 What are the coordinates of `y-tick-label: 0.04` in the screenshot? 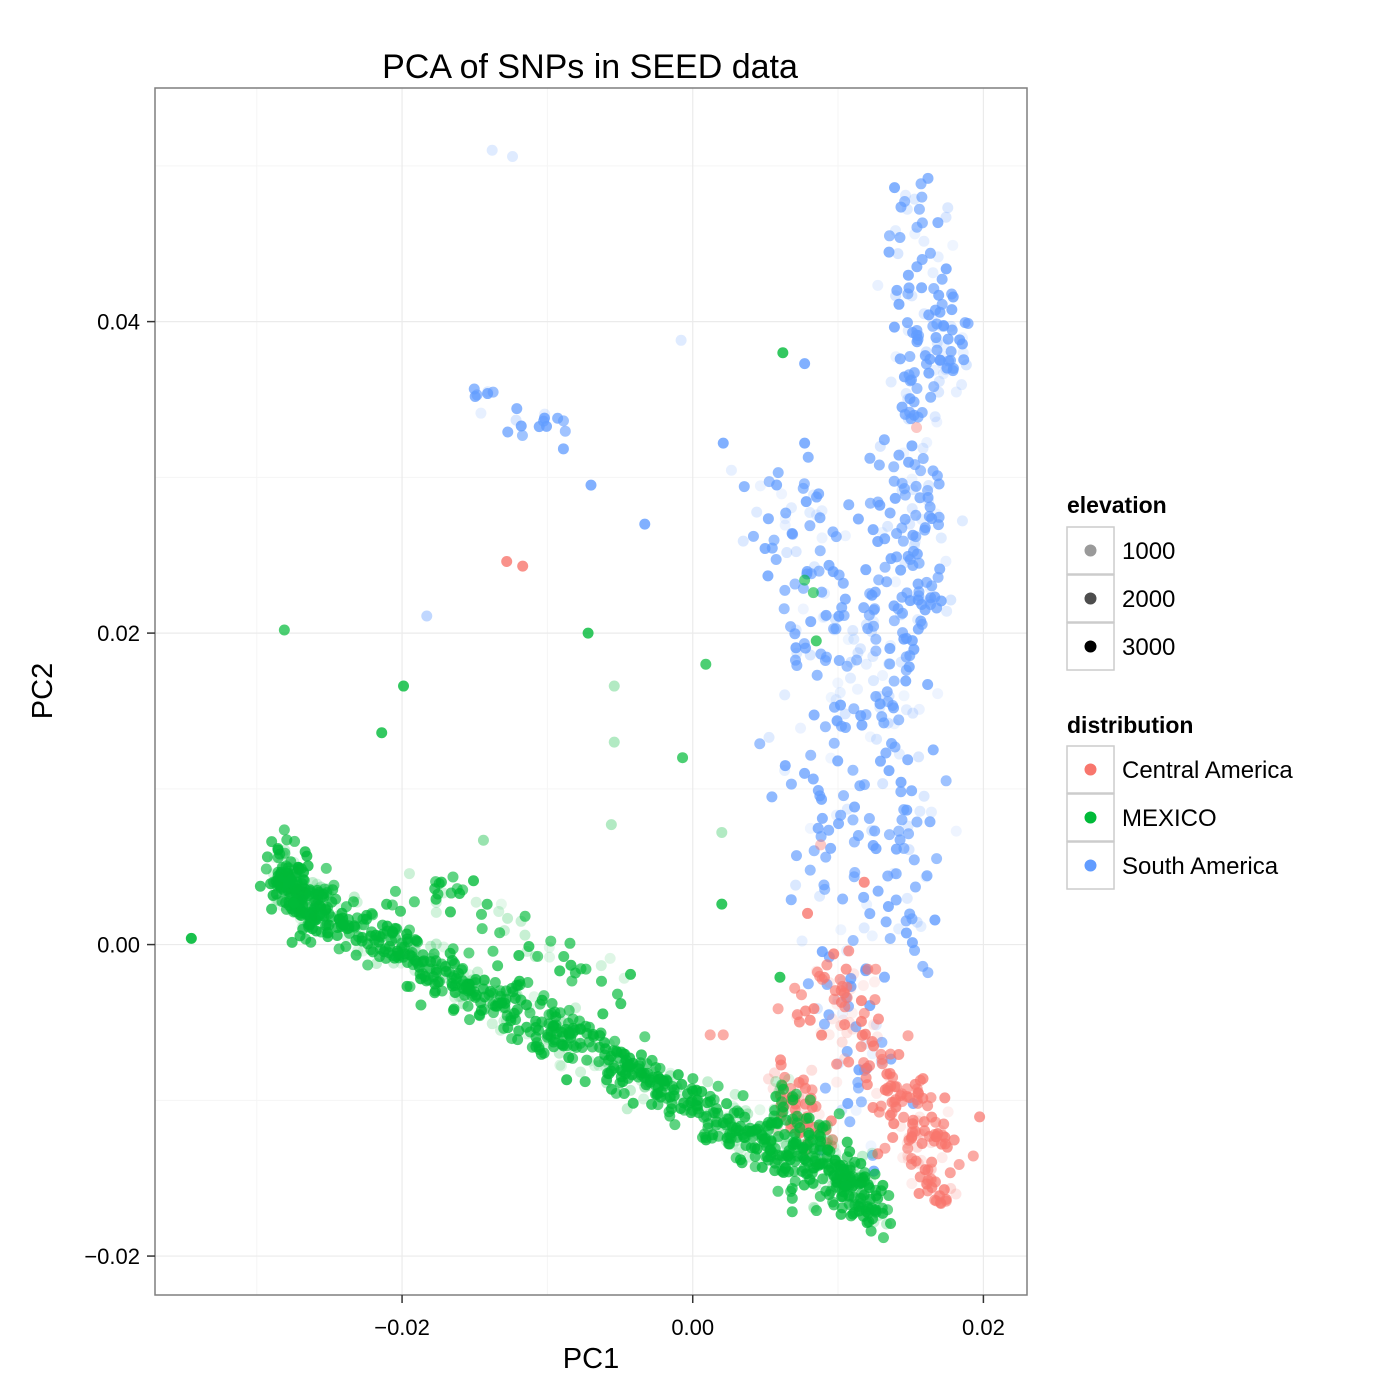 It's located at (118, 322).